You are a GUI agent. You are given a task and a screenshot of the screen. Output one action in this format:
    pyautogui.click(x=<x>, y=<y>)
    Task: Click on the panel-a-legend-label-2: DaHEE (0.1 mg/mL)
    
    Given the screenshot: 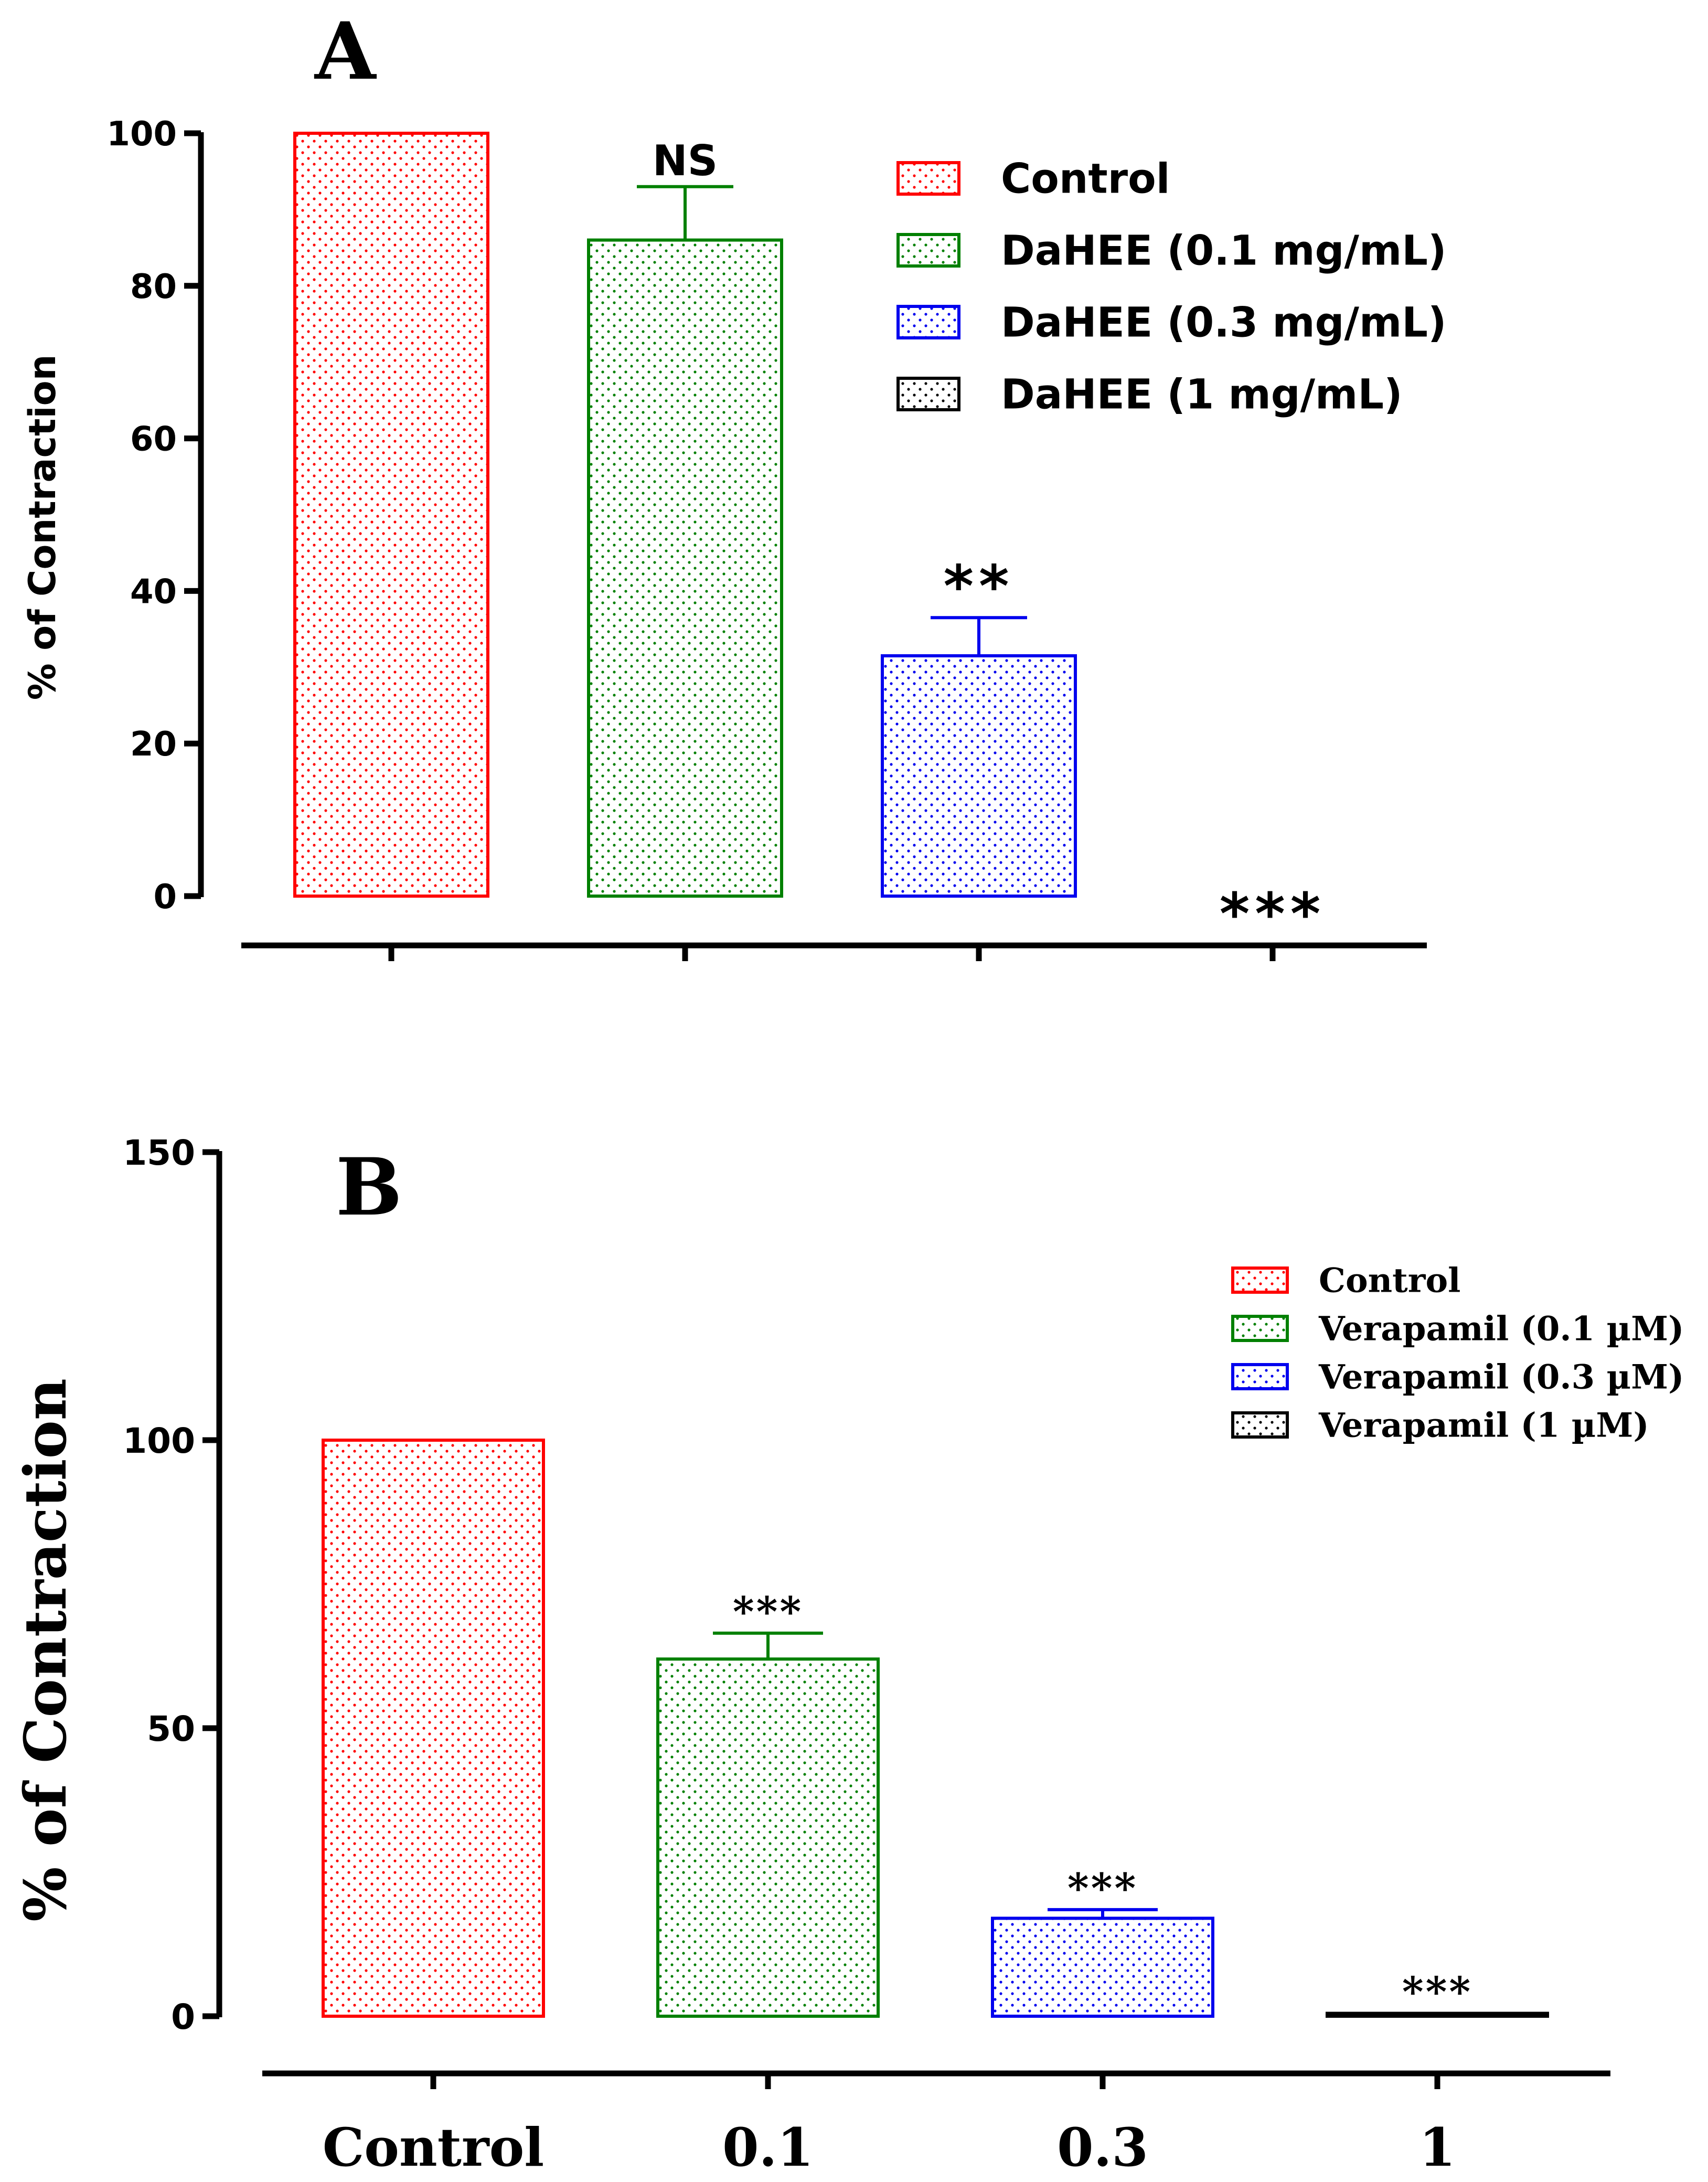 What is the action you would take?
    pyautogui.click(x=1224, y=250)
    